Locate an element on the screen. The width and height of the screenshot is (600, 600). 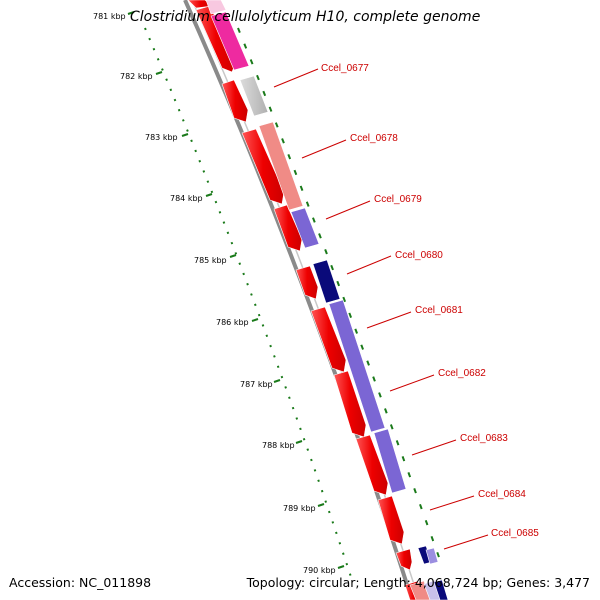
scale-label: 781 kbp is located at coordinates (109, 16).